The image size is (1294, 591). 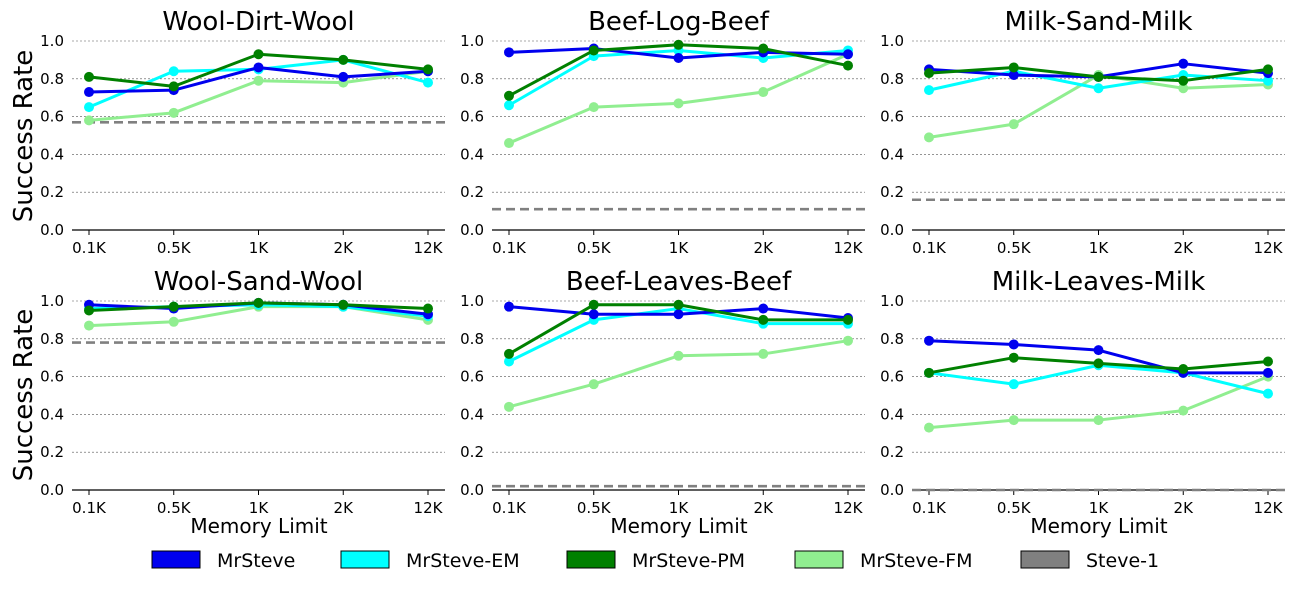 What do you see at coordinates (1098, 22) in the screenshot?
I see `panel-title: Milk-Sand-Milk` at bounding box center [1098, 22].